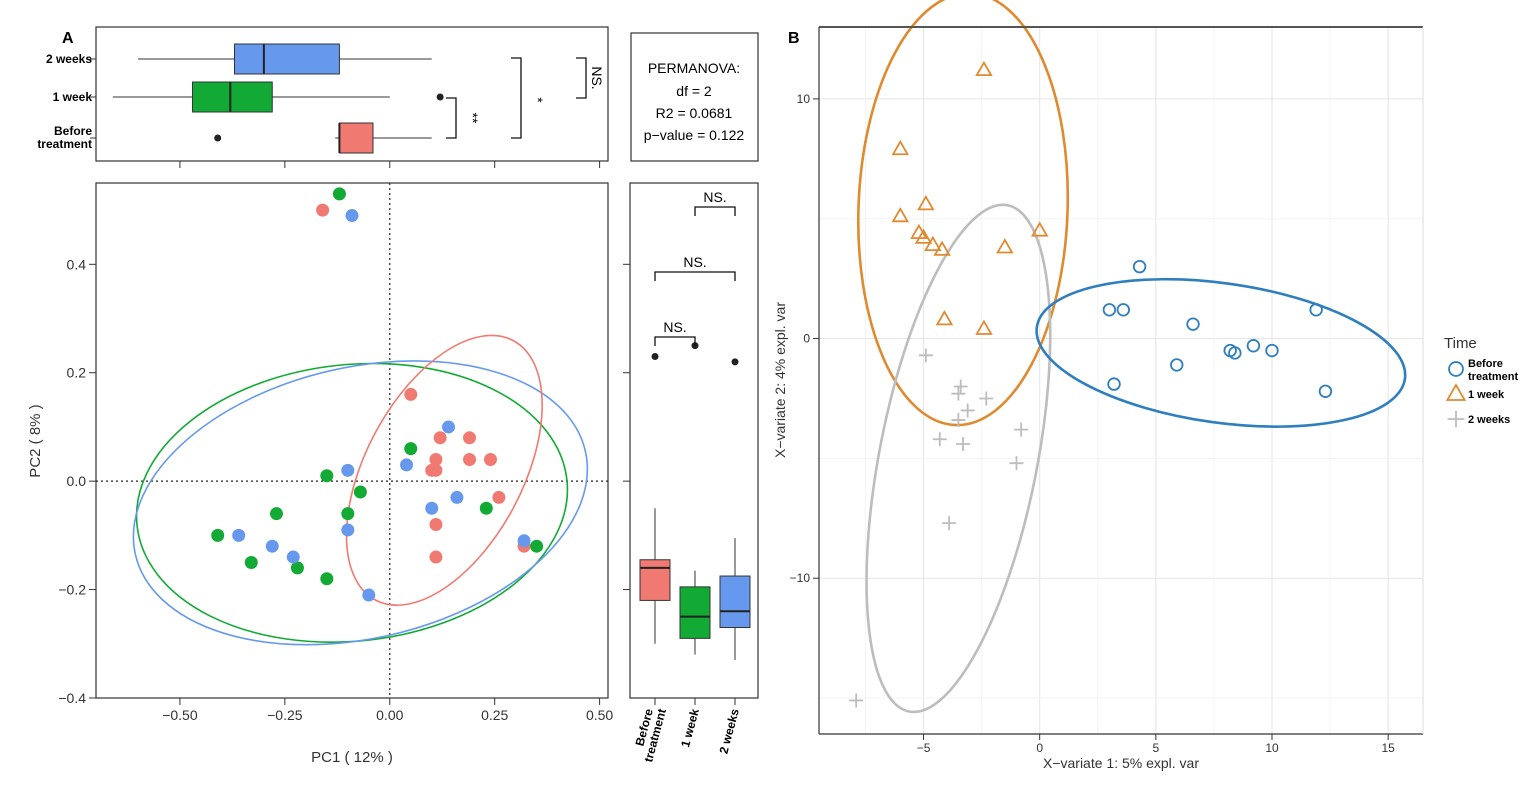 The width and height of the screenshot is (1531, 796). I want to click on category-label: 2 weeks, so click(729, 731).